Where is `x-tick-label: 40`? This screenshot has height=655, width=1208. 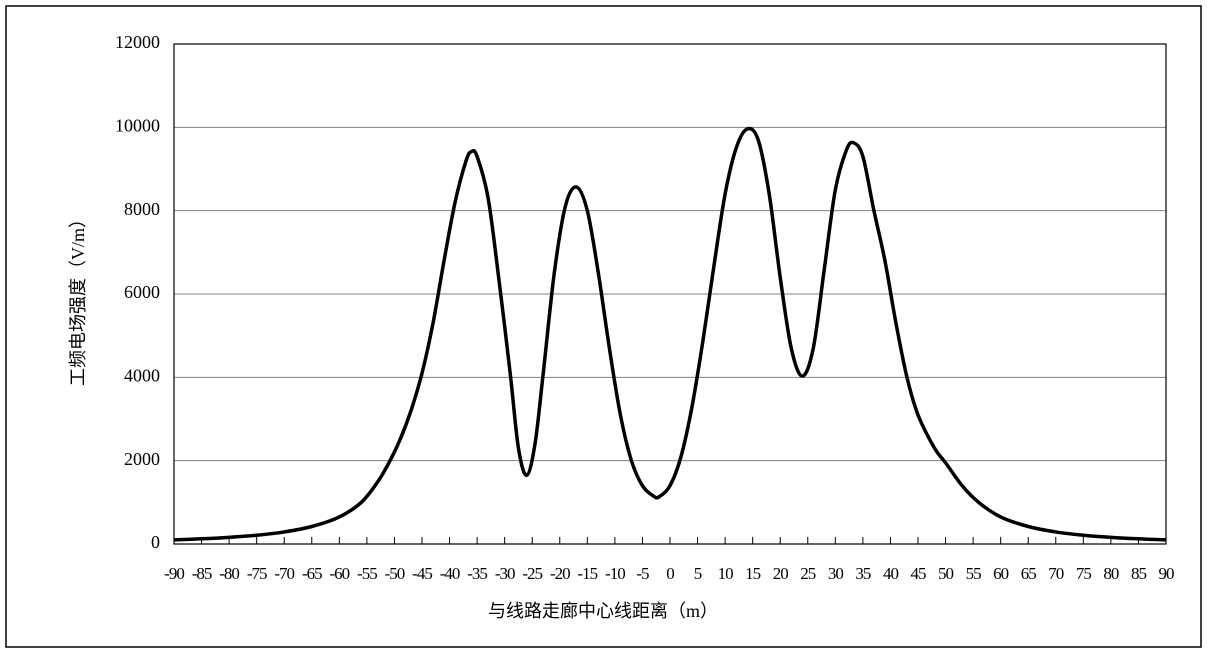 x-tick-label: 40 is located at coordinates (891, 573).